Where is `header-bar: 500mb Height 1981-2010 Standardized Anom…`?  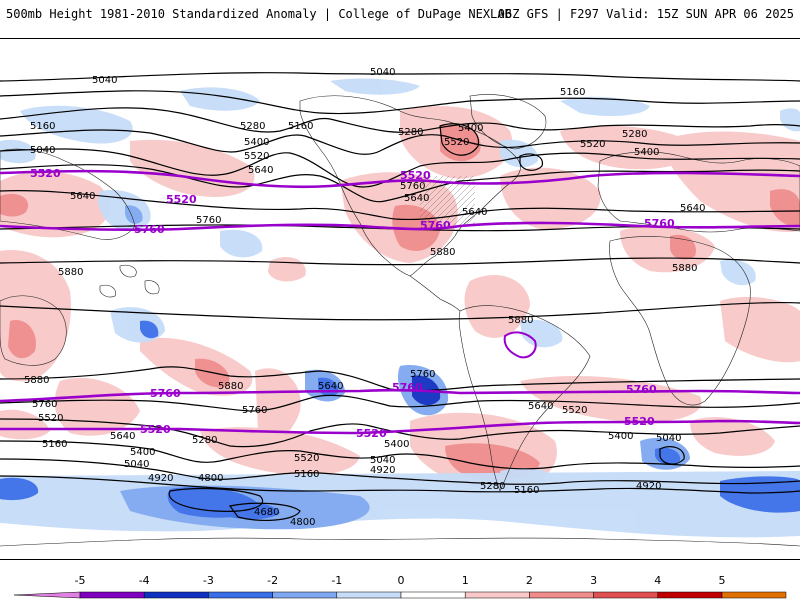
header-bar: 500mb Height 1981-2010 Standardized Anom… is located at coordinates (400, 15).